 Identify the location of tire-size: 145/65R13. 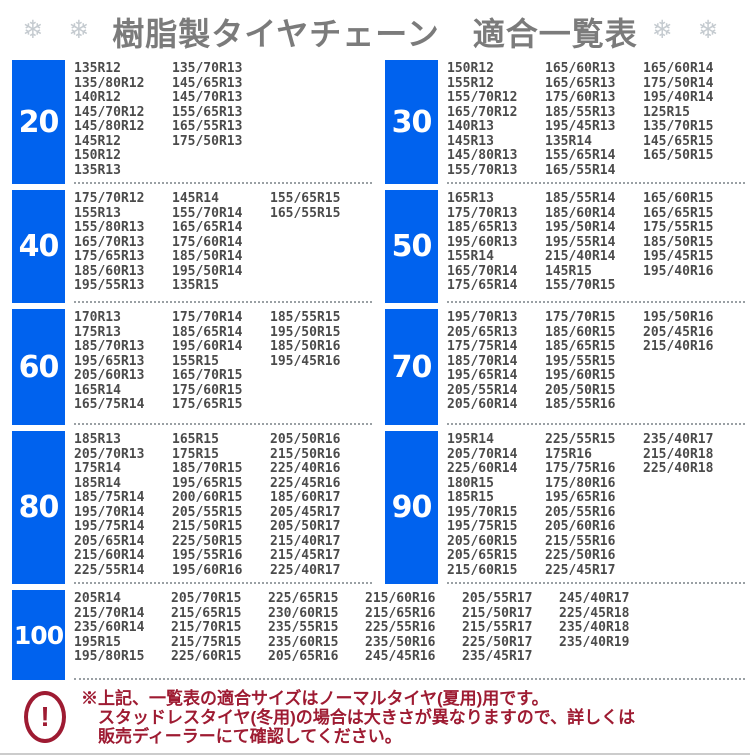
(207, 83).